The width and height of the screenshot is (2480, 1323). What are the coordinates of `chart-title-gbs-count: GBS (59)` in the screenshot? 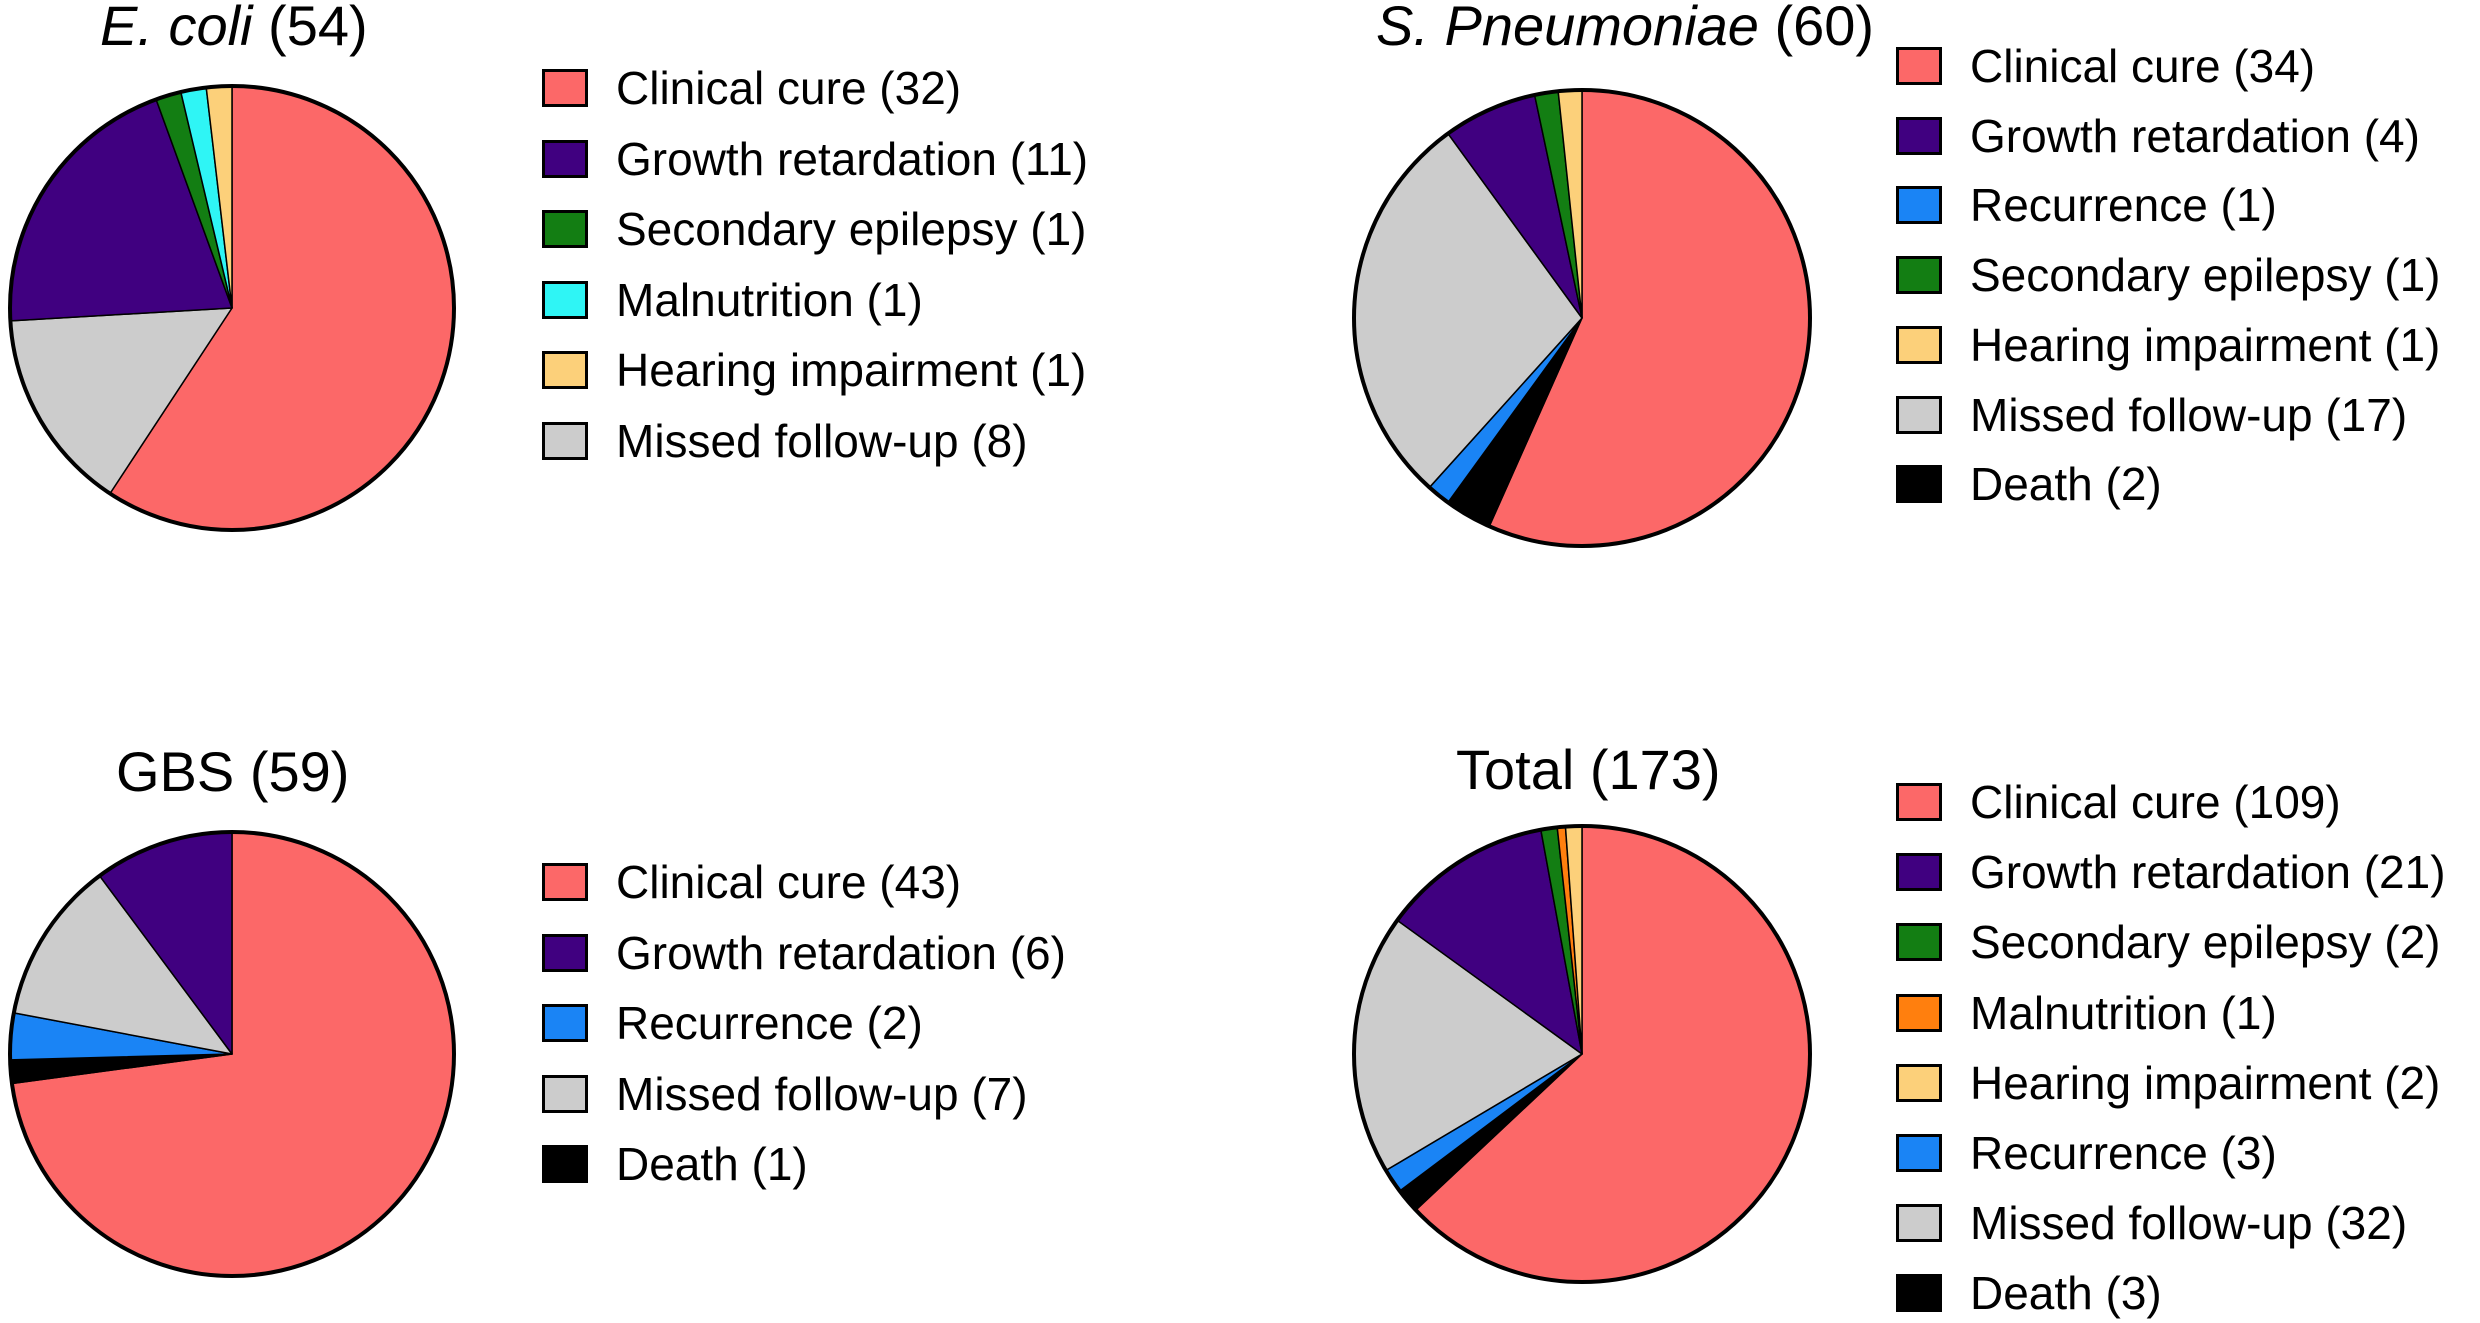 It's located at (233, 771).